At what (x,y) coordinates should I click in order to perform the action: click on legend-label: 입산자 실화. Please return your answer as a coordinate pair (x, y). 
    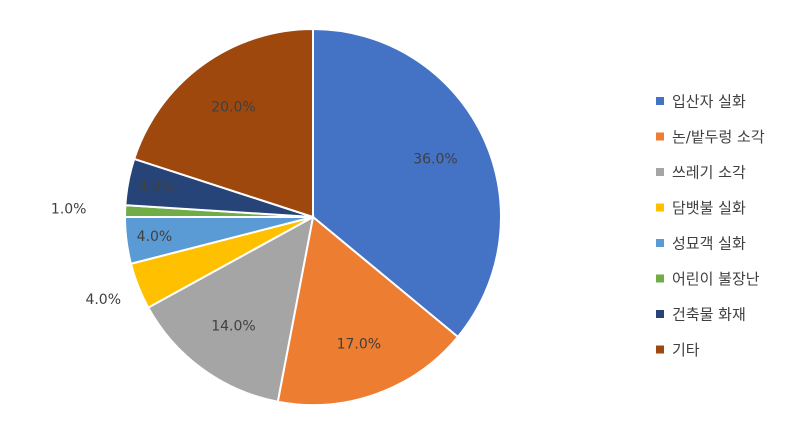
    Looking at the image, I should click on (709, 102).